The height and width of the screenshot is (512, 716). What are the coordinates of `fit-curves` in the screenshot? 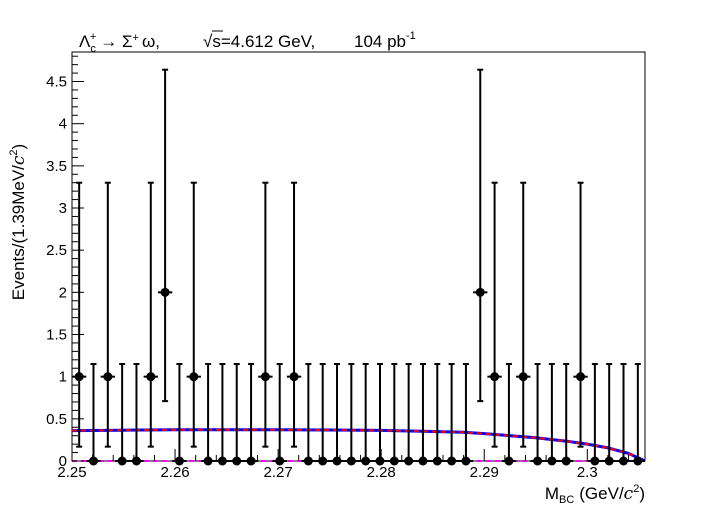 It's located at (358, 445).